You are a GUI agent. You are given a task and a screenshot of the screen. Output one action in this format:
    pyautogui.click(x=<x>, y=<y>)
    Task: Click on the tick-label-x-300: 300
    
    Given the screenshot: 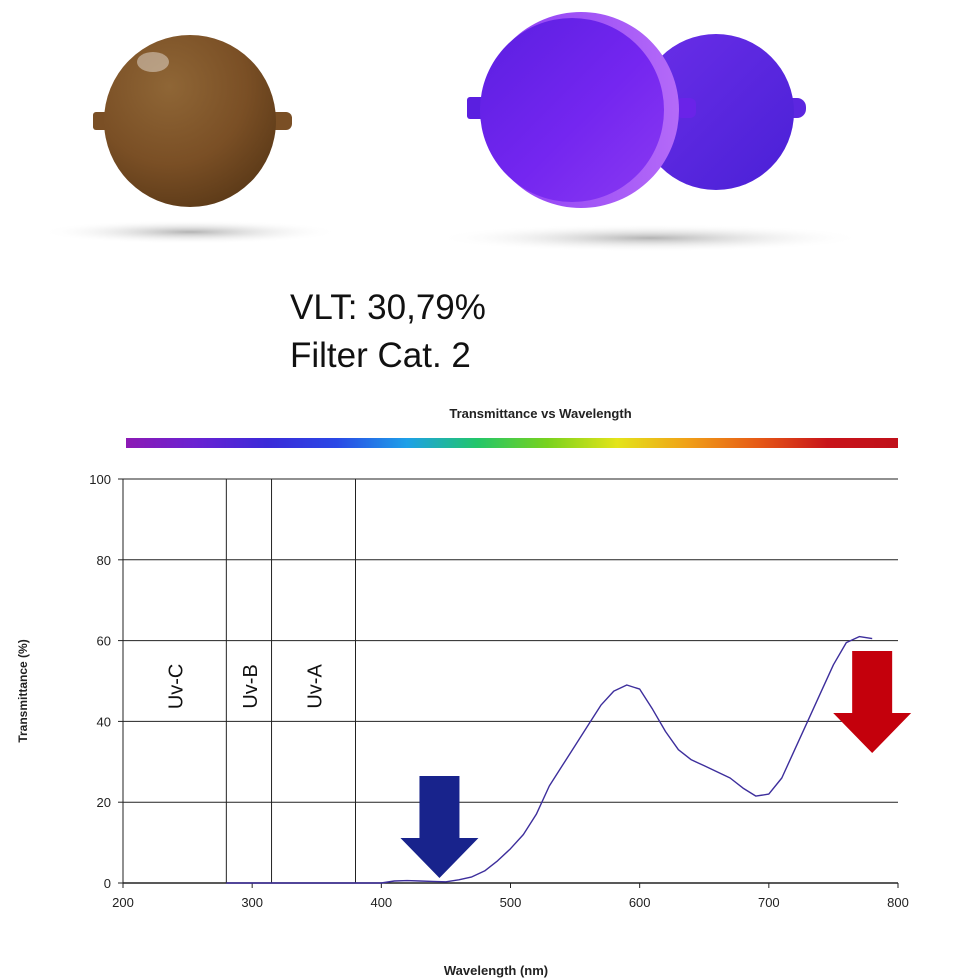 What is the action you would take?
    pyautogui.click(x=252, y=902)
    